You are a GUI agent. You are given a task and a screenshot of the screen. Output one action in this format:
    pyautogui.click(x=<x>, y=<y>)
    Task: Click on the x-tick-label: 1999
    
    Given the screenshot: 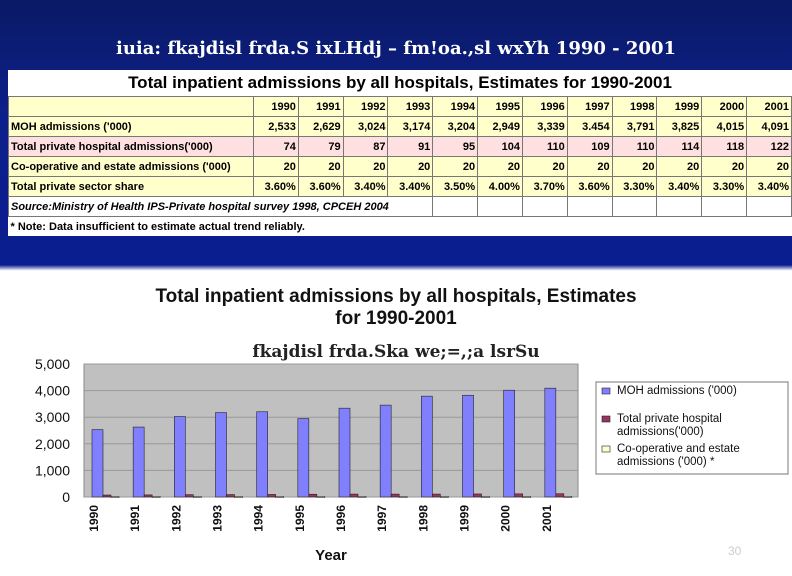 What is the action you would take?
    pyautogui.click(x=465, y=518)
    